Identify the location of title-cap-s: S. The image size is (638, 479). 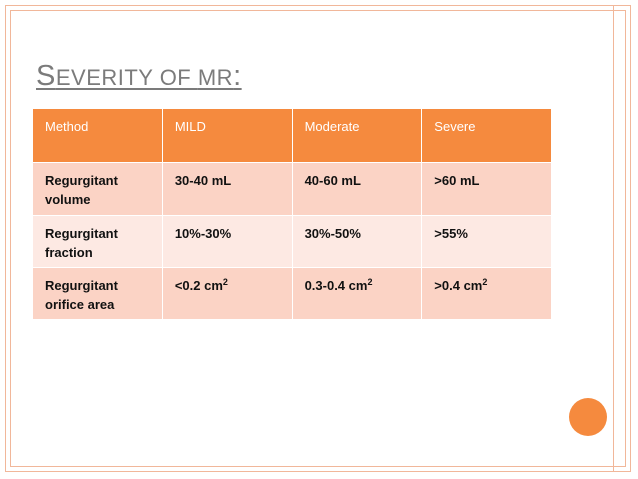
(46, 76).